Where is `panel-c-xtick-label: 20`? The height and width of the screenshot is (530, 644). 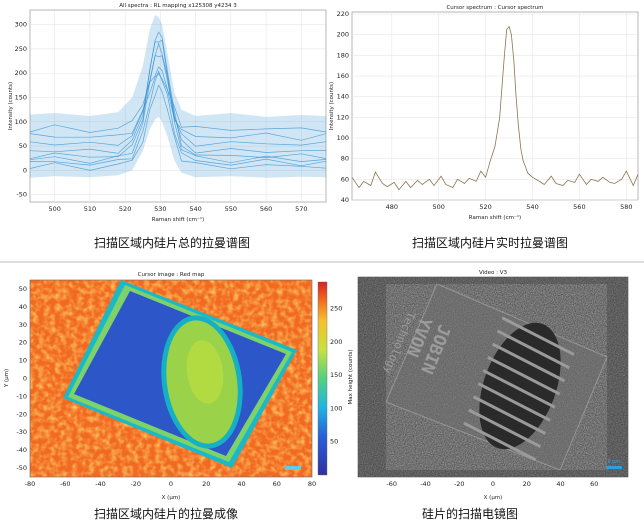
panel-c-xtick-label: 20 is located at coordinates (206, 484).